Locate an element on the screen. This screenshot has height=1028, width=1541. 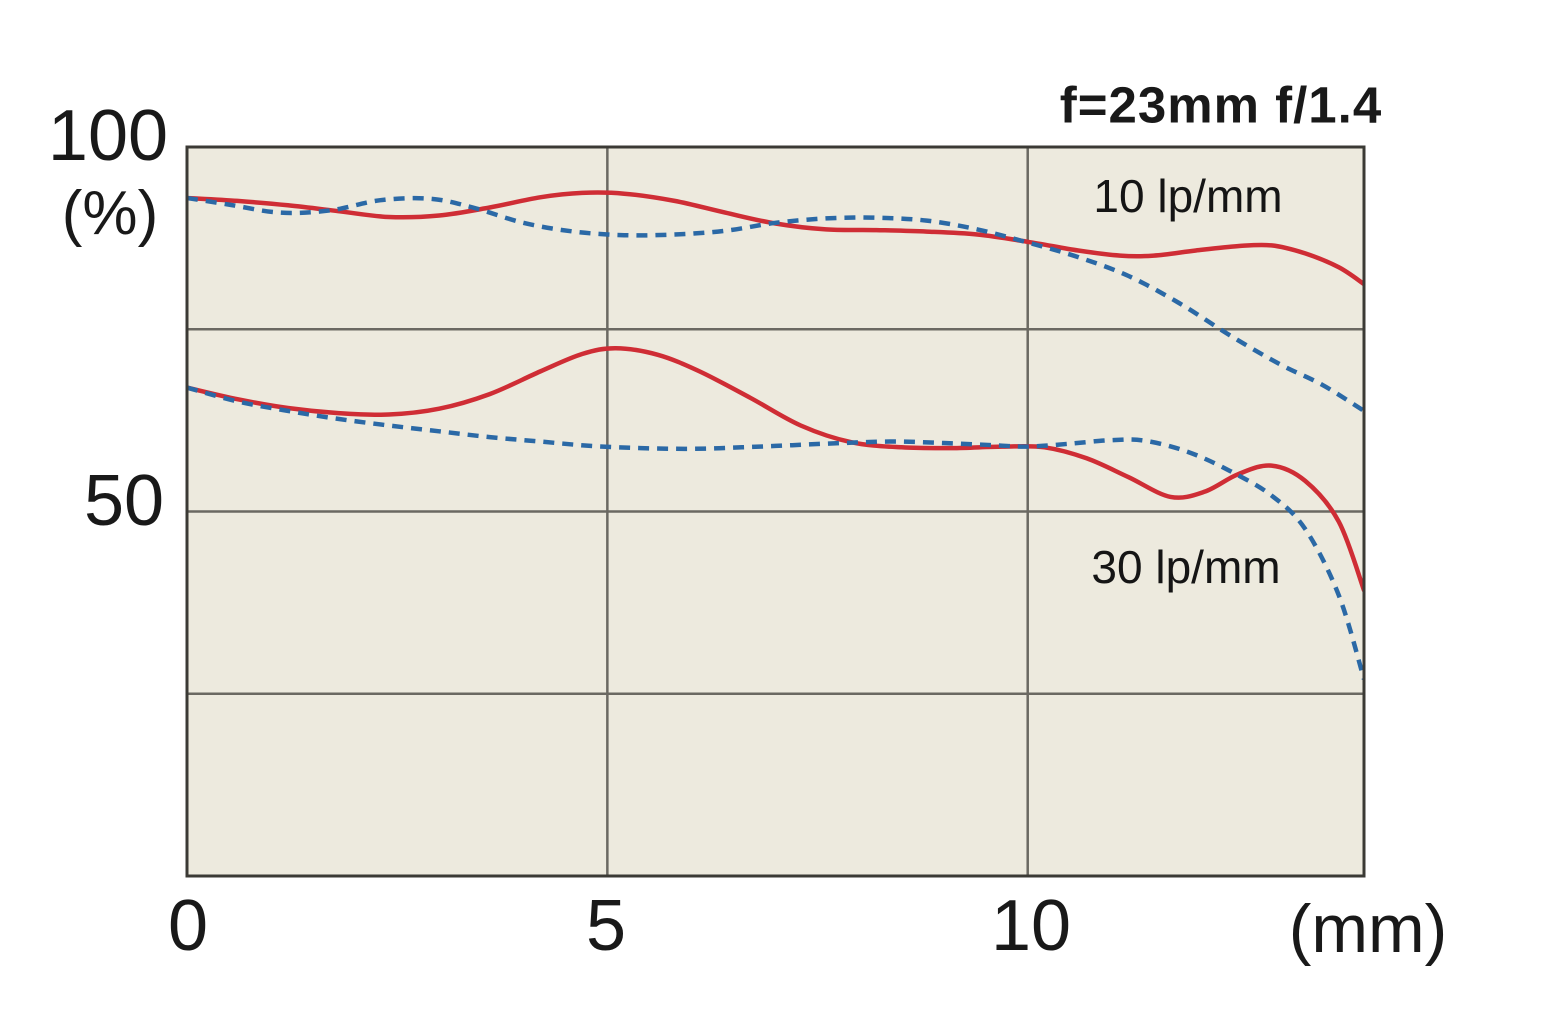
x-axis-label-10: 10 is located at coordinates (1031, 926).